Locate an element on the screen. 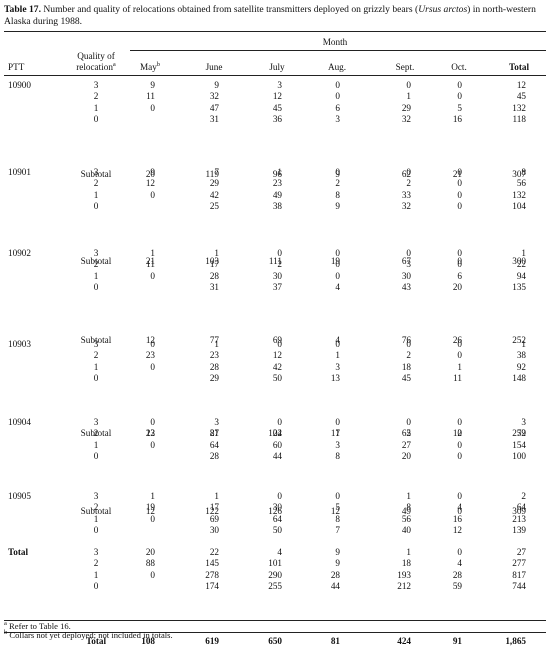 The width and height of the screenshot is (550, 647). aug-cell: 3 is located at coordinates (337, 445).